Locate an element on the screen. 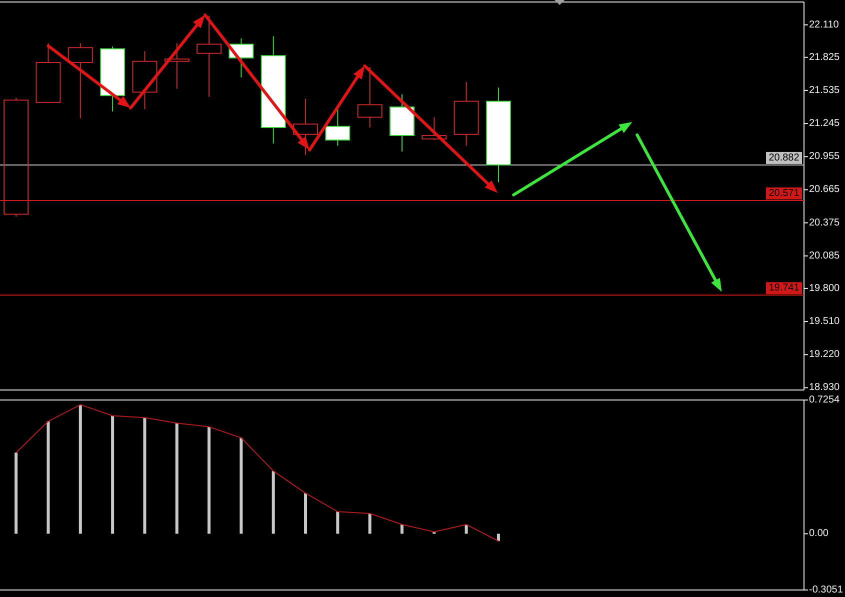  ref-line-label: 20.571 is located at coordinates (784, 193).